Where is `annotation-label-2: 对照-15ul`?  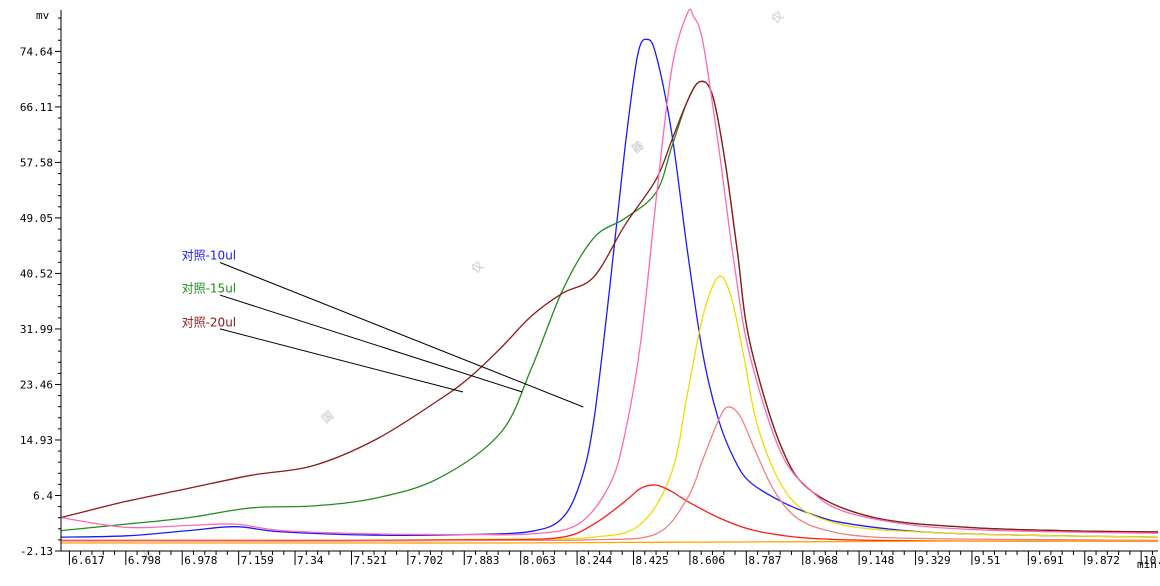 annotation-label-2: 对照-15ul is located at coordinates (209, 288).